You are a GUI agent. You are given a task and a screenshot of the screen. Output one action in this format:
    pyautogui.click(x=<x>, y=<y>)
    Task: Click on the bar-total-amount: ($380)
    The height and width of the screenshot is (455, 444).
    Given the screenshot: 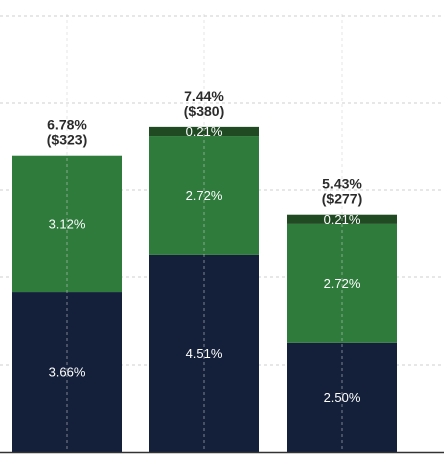 What is the action you would take?
    pyautogui.click(x=204, y=111)
    